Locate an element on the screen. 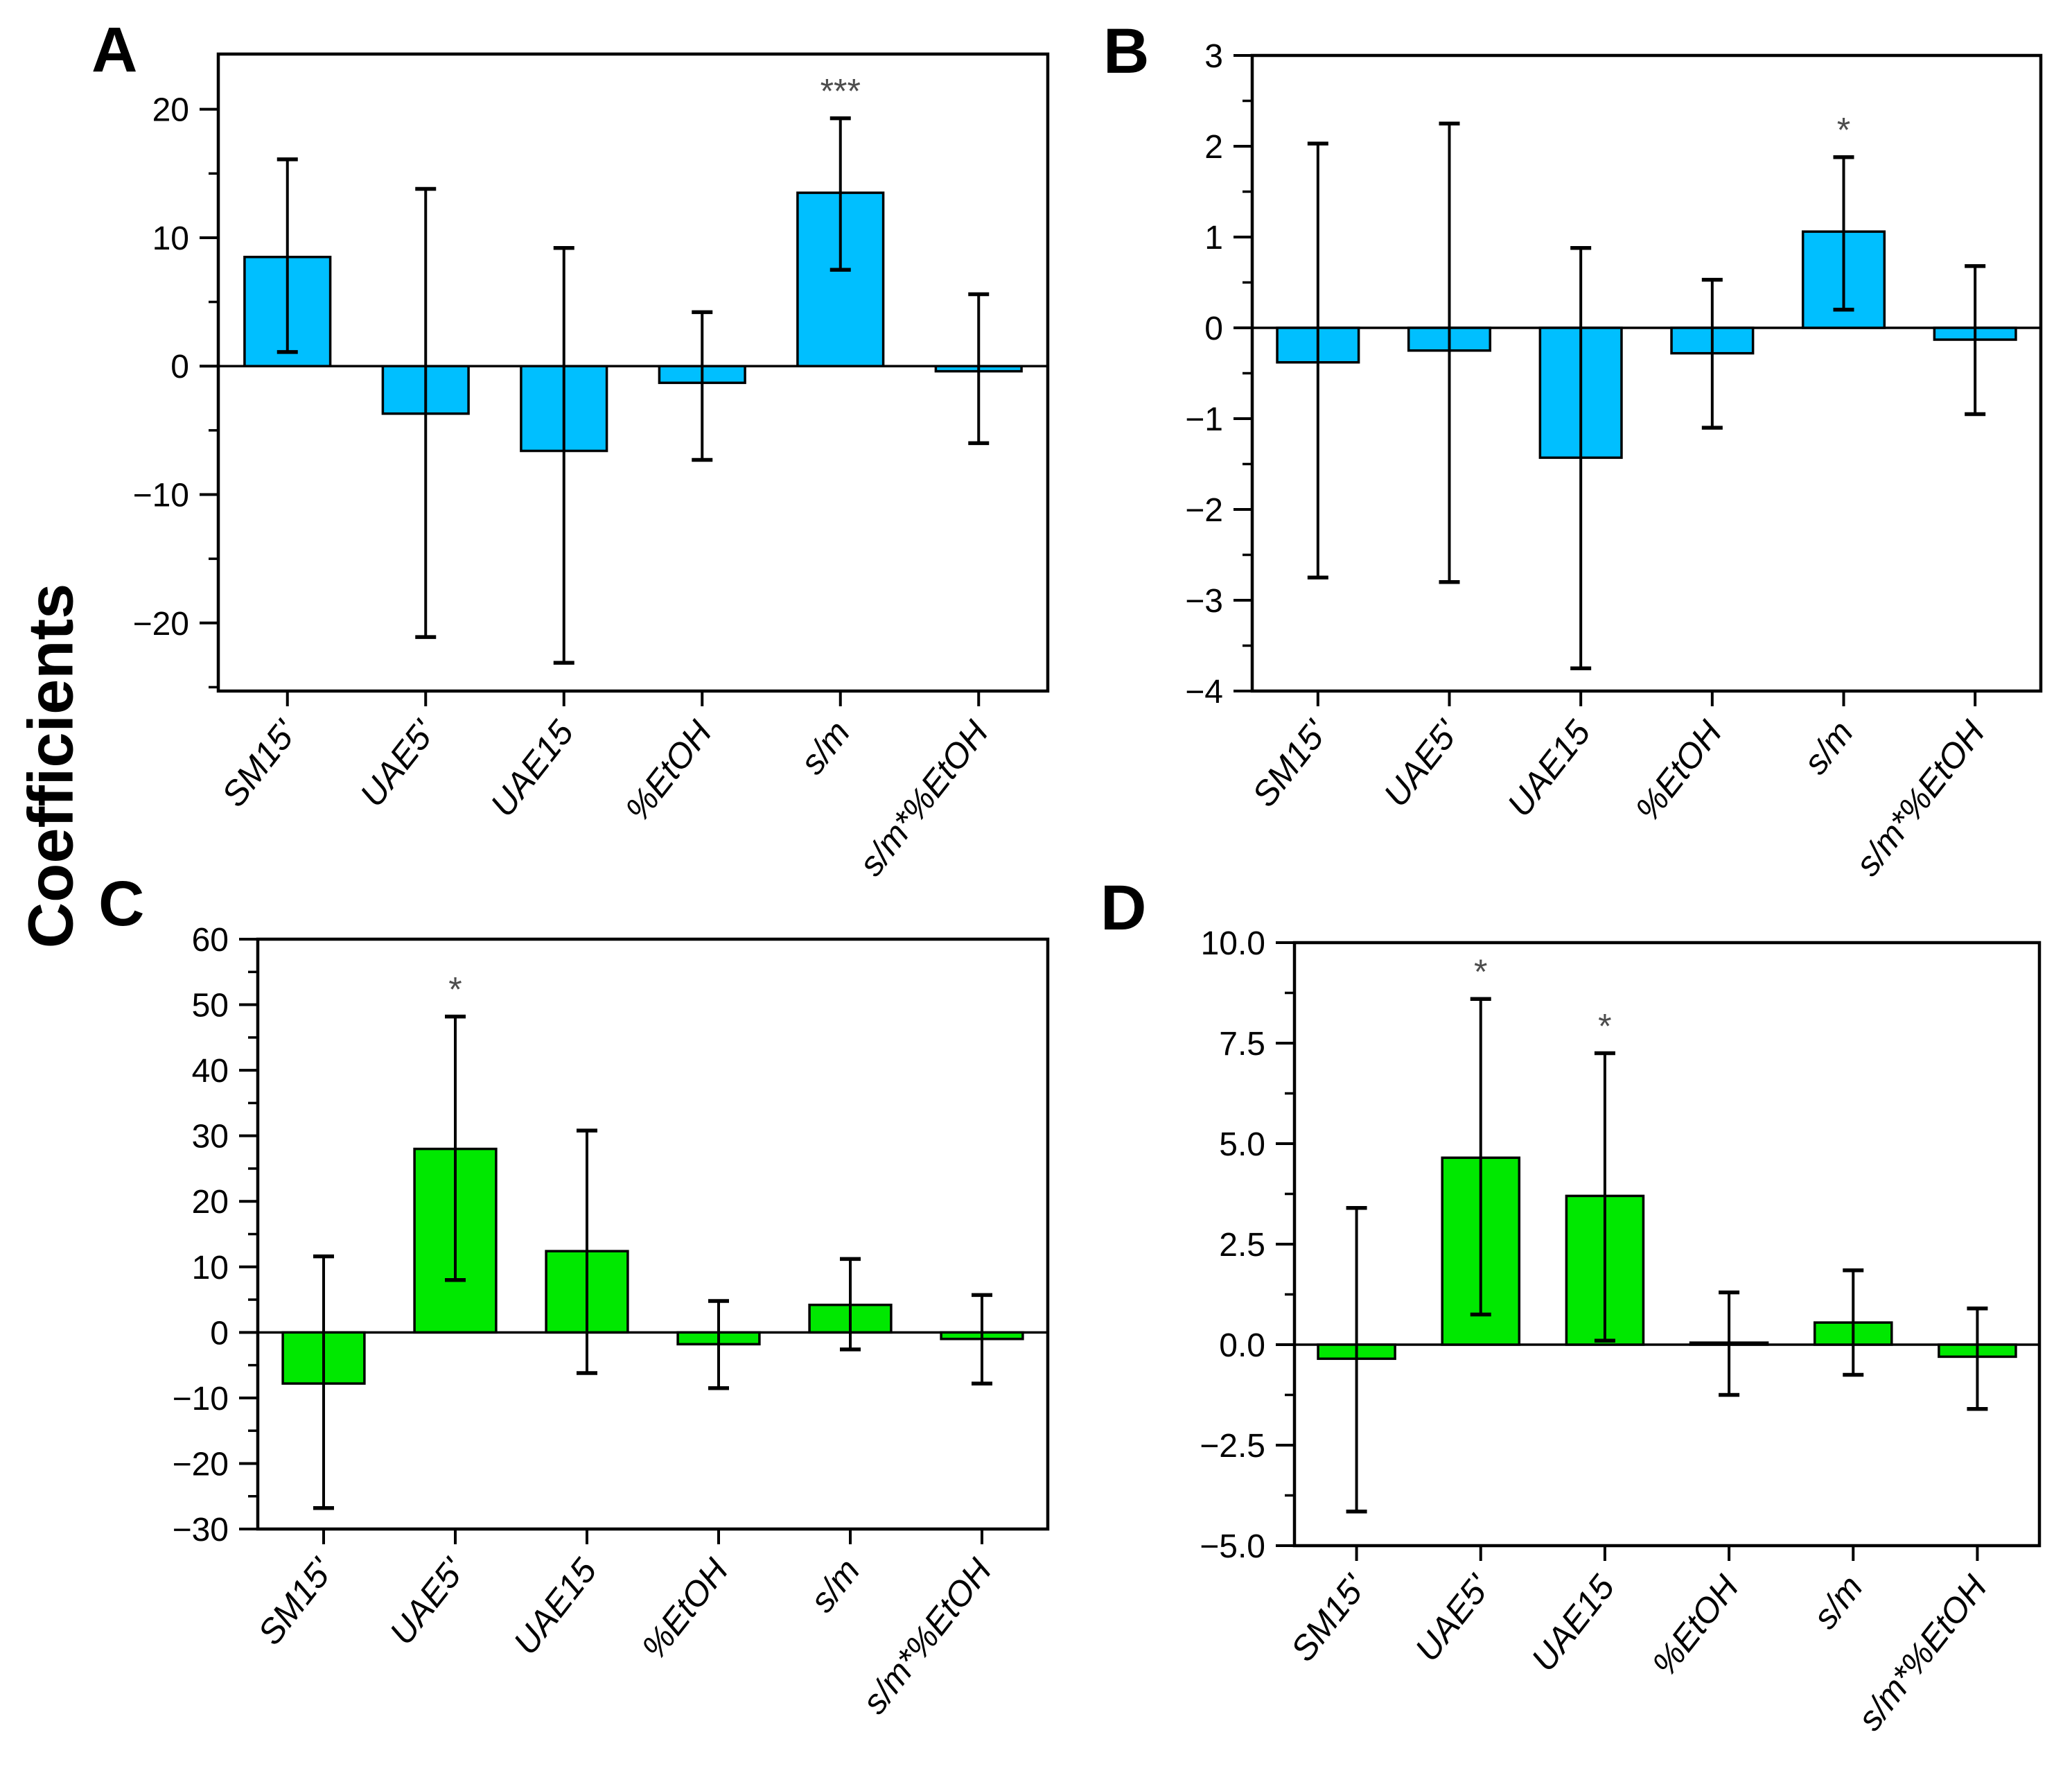  y-tick-label: 30 is located at coordinates (210, 1137).